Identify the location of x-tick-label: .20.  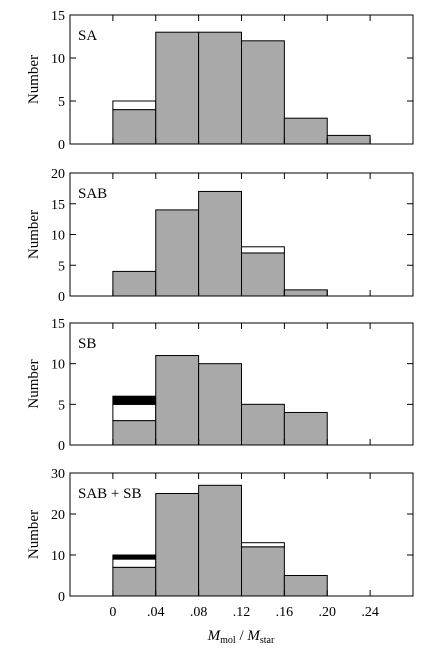
(328, 612).